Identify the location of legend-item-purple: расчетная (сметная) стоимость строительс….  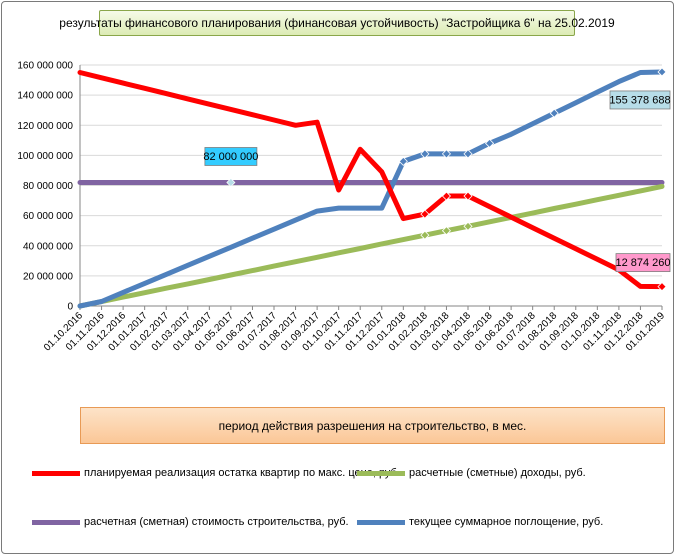
(190, 522).